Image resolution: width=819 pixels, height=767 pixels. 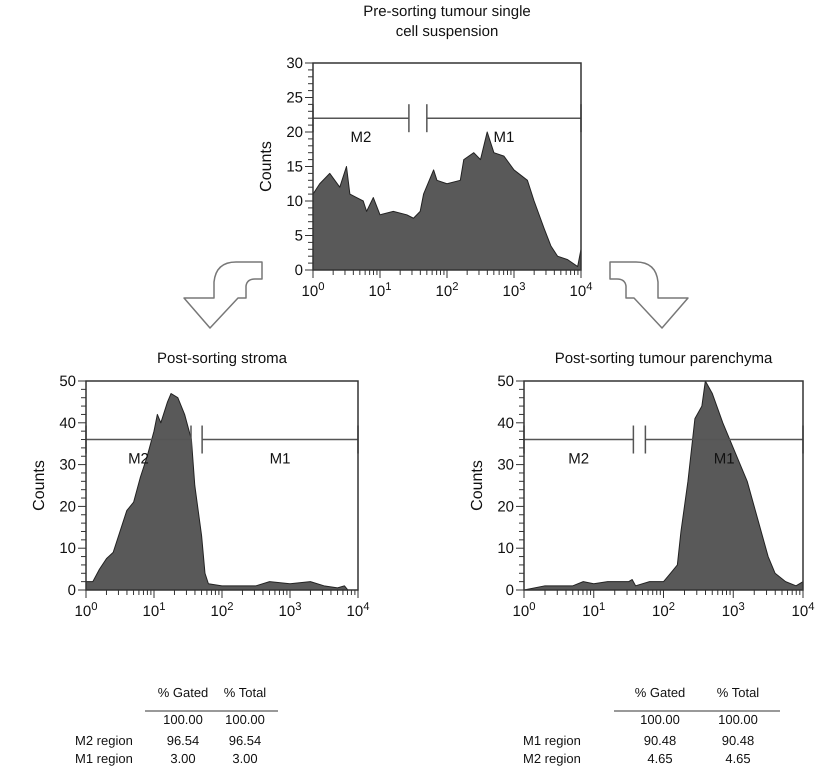 I want to click on chart-title: Post-sorting tumour parenchyma, so click(x=663, y=358).